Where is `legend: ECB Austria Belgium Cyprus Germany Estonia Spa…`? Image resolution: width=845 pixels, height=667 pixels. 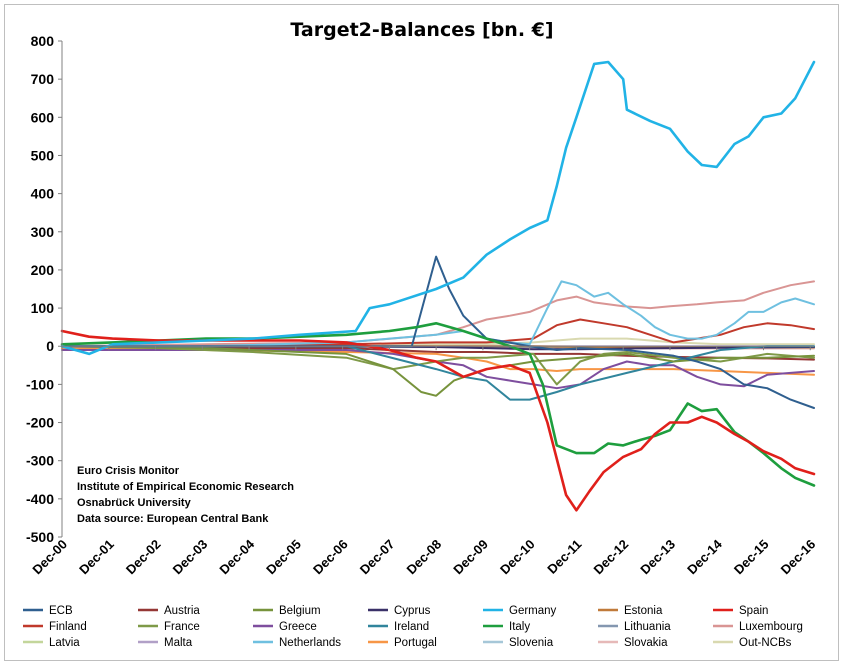 legend: ECB Austria Belgium Cyprus Germany Estonia Spa… is located at coordinates (413, 627).